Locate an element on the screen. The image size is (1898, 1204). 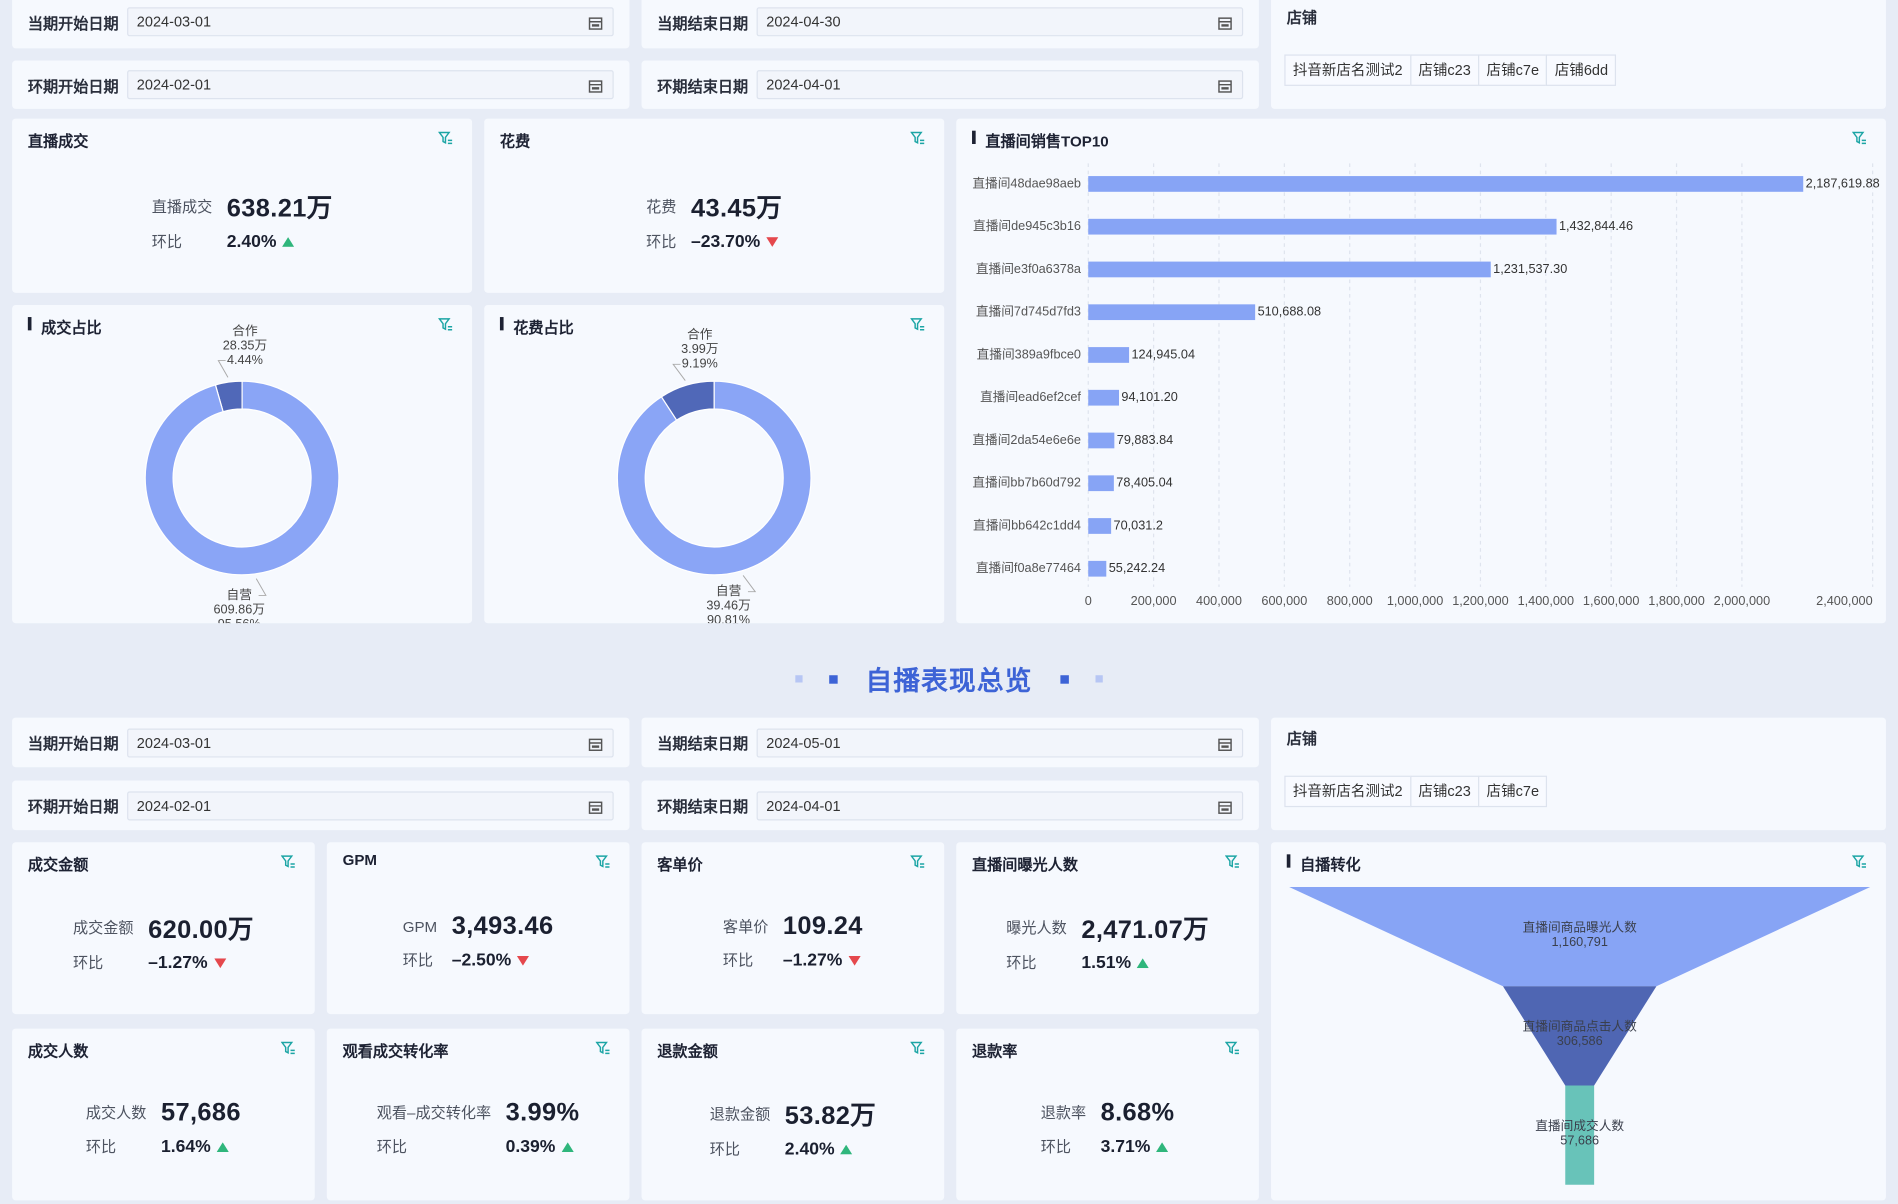
shop-tags: 抖音新店名测试2 店铺c23 店铺c7e 店铺6dd is located at coordinates (1450, 70).